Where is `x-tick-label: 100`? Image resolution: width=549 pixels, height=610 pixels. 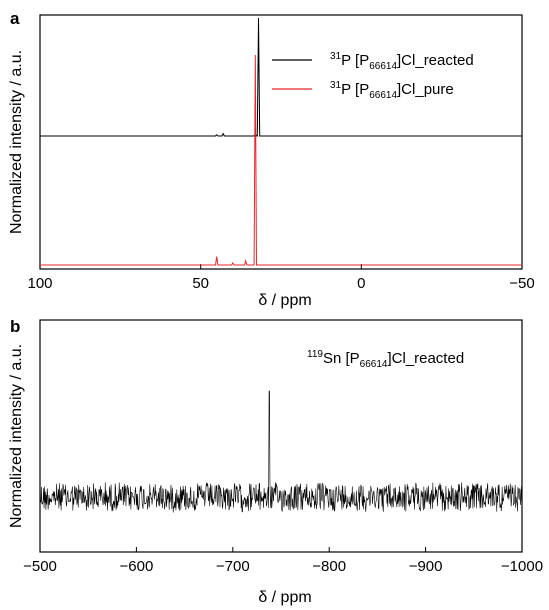 x-tick-label: 100 is located at coordinates (39, 283).